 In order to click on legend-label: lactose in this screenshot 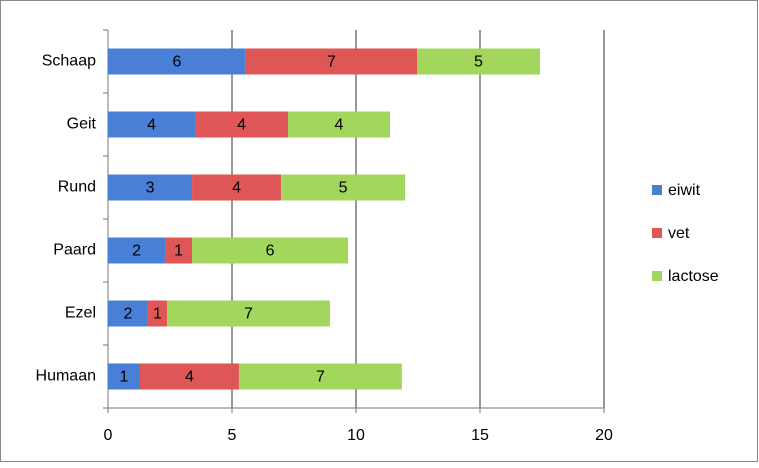, I will do `click(693, 276)`.